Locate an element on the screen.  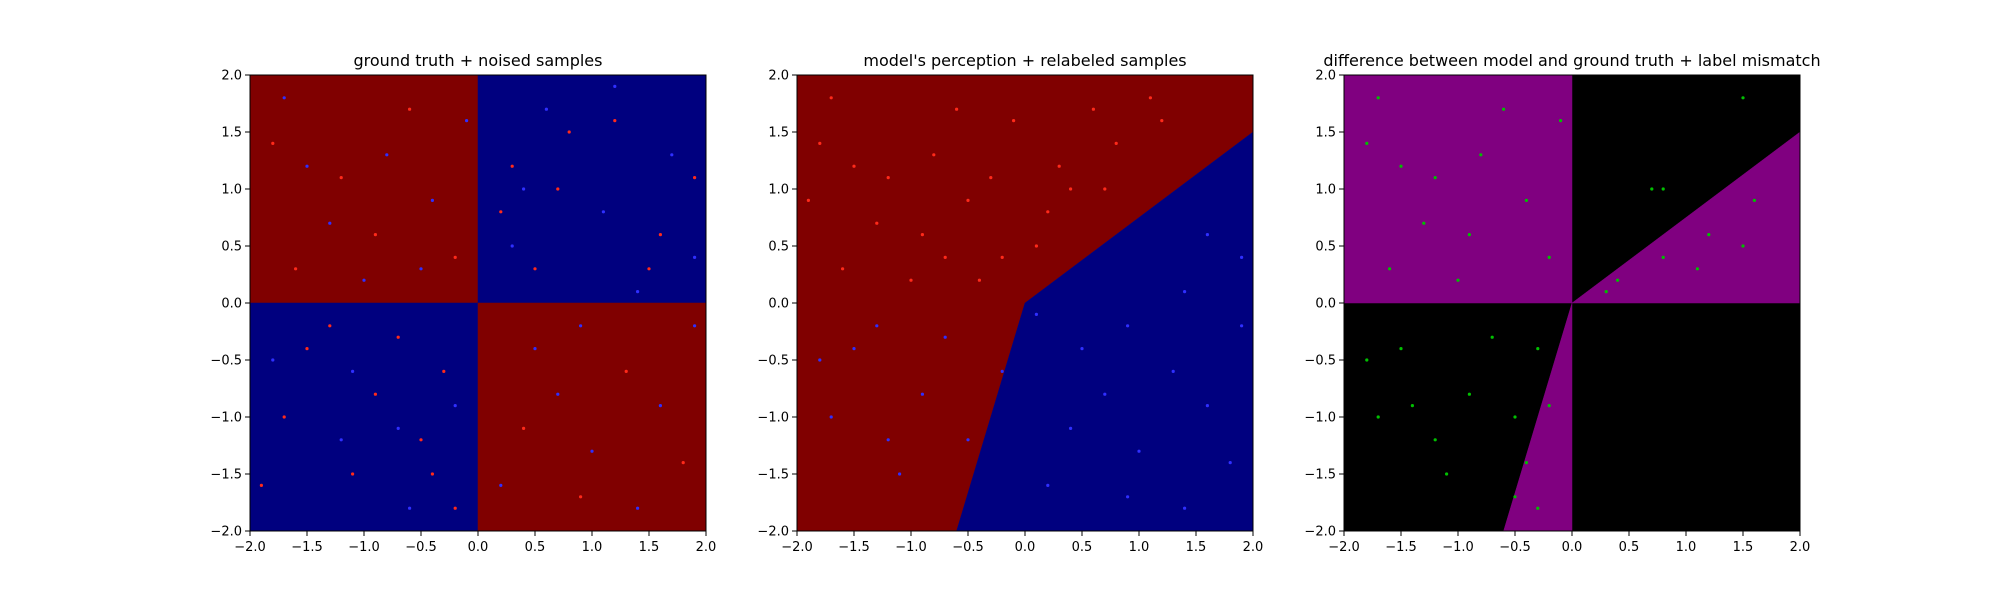
subplot-1-y-tick-label-1: −1.5 is located at coordinates (226, 475).